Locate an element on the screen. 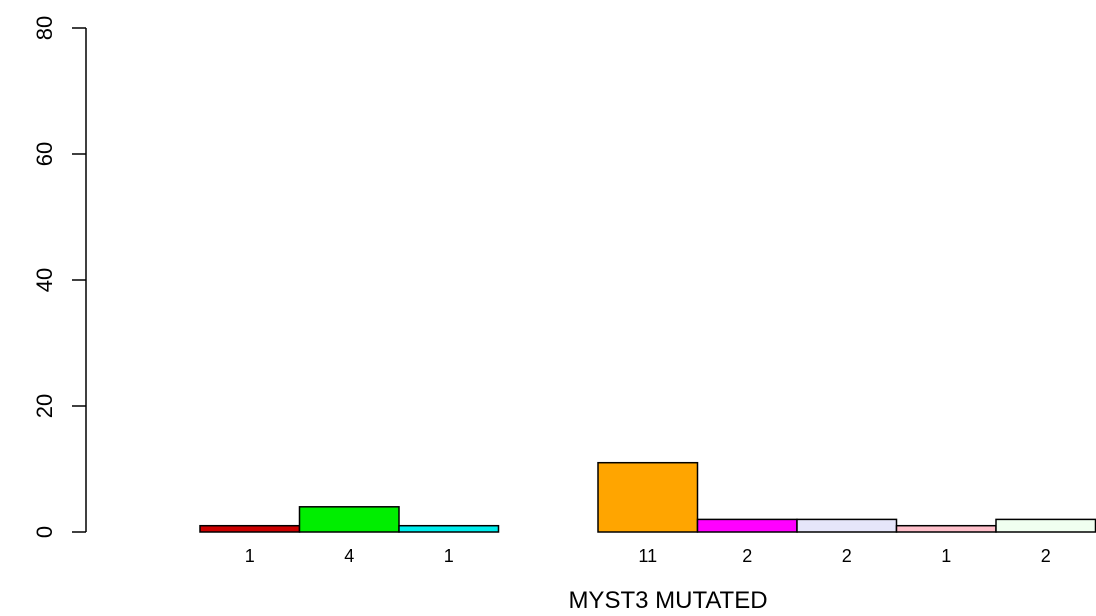 The image size is (1096, 616). bar-value-label: 4 is located at coordinates (349, 556).